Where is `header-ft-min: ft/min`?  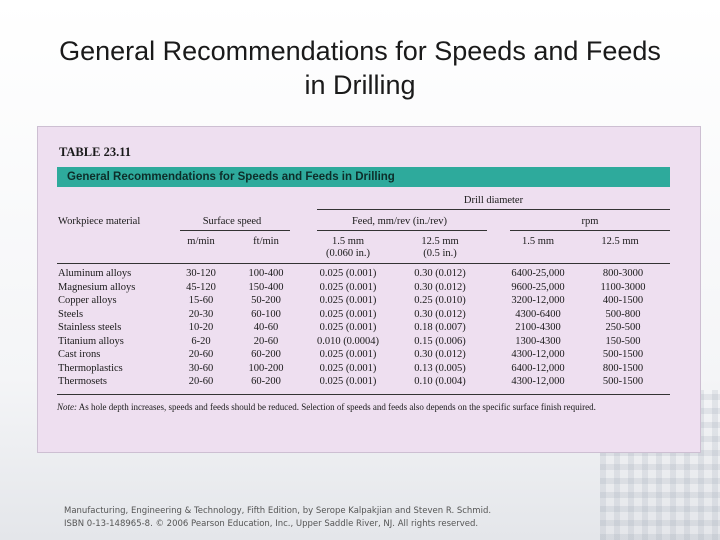 header-ft-min: ft/min is located at coordinates (266, 241).